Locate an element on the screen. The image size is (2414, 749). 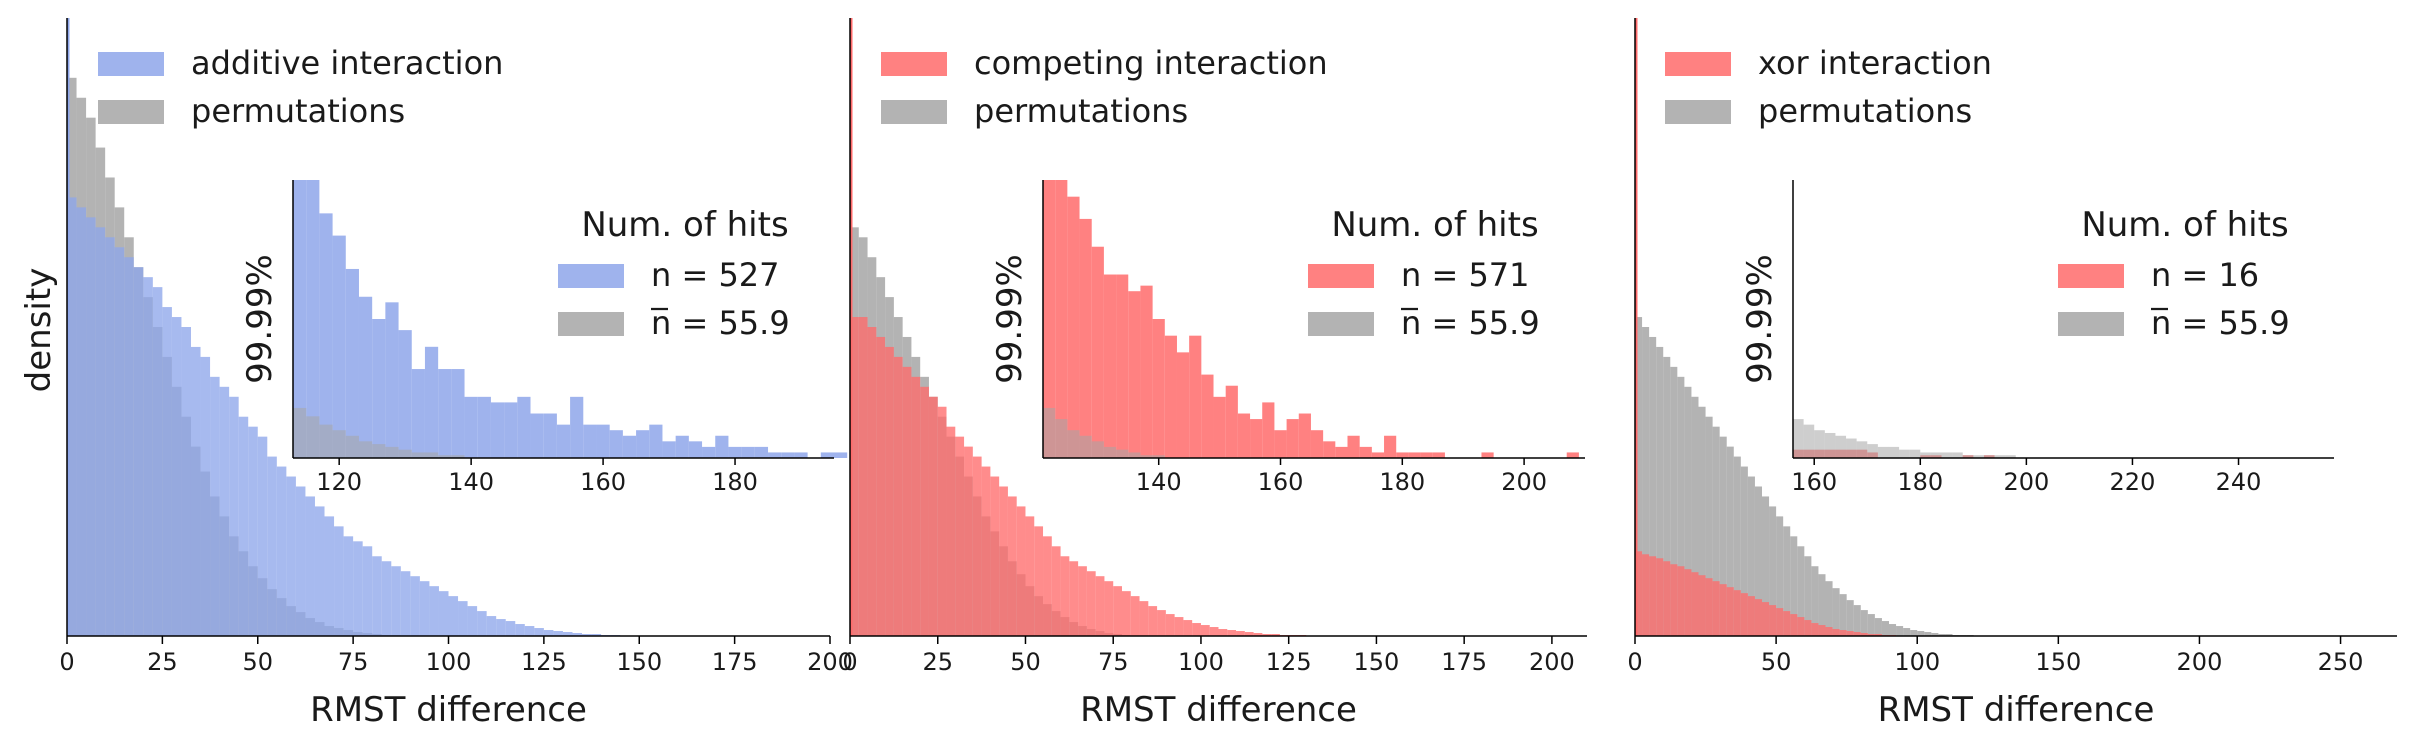
x-tick-label: 175 is located at coordinates (1464, 662).